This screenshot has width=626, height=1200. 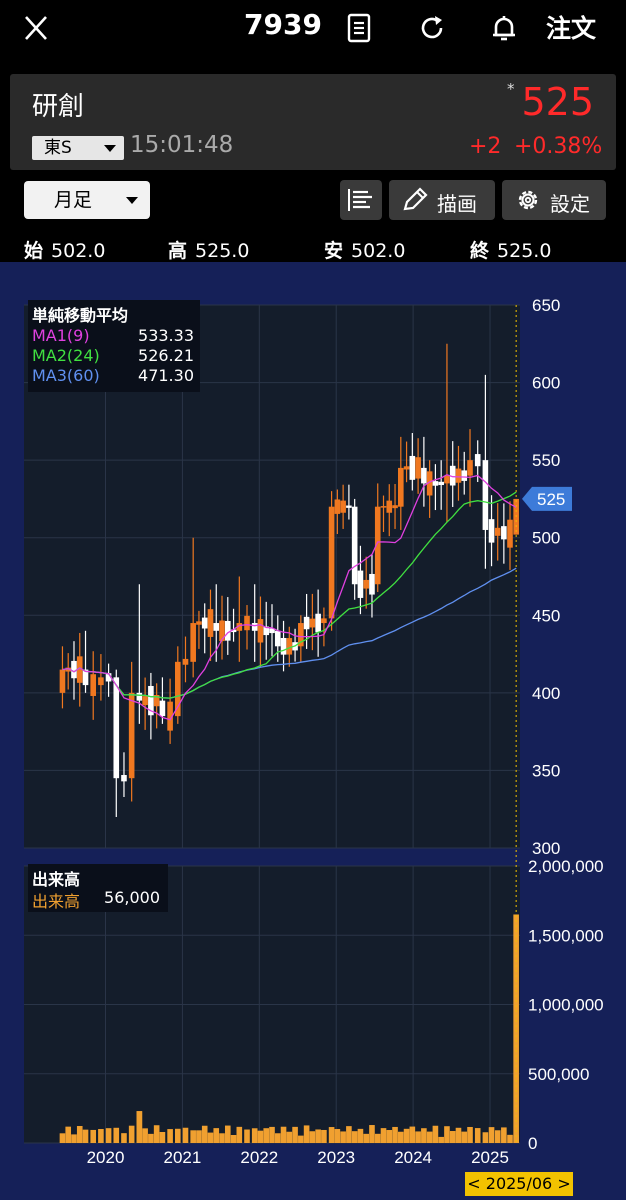 What do you see at coordinates (546, 848) in the screenshot?
I see `price-tick-label: 300` at bounding box center [546, 848].